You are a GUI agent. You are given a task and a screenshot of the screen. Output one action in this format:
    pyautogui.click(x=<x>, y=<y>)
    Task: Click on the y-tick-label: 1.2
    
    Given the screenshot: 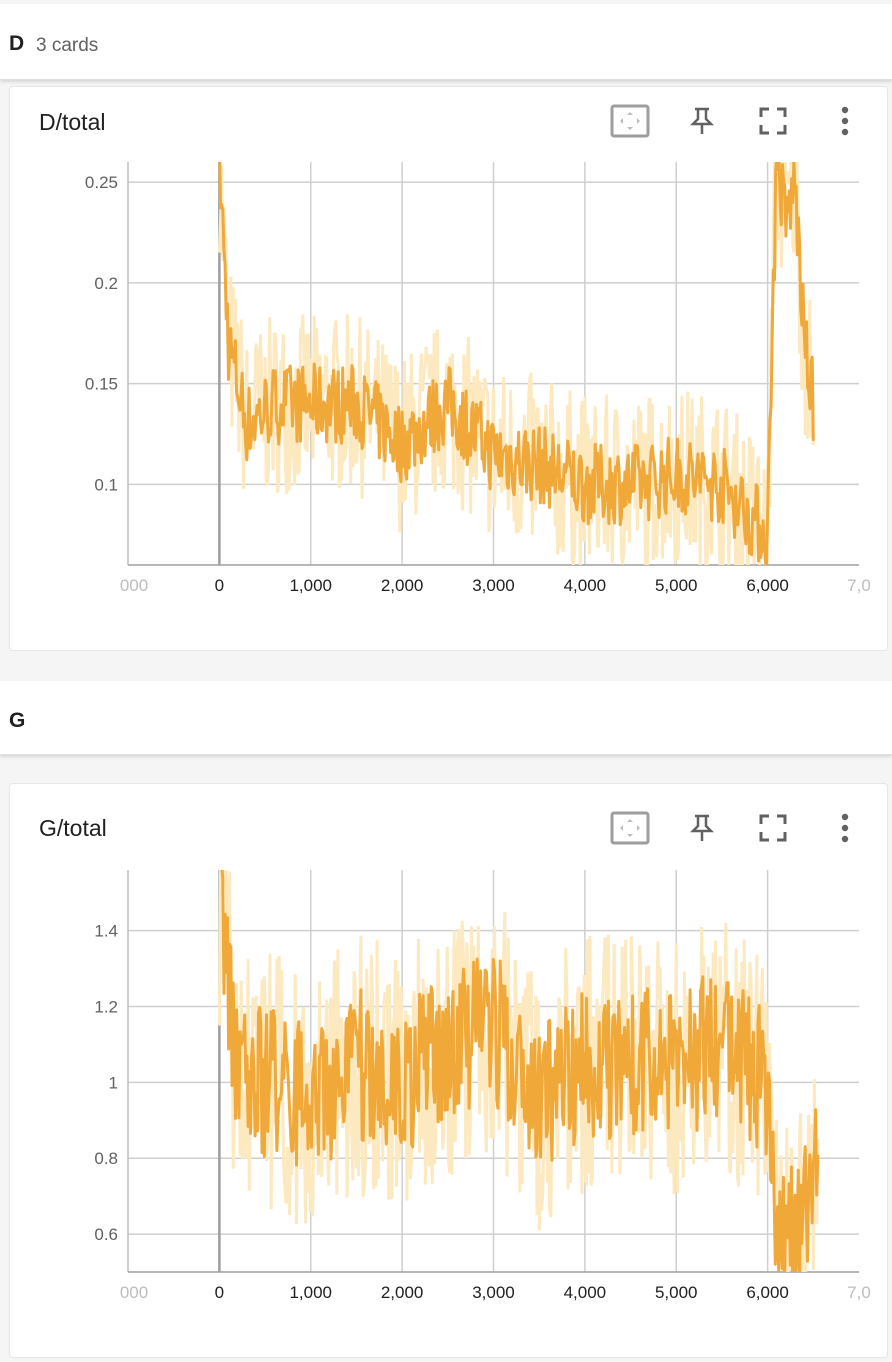 What is the action you would take?
    pyautogui.click(x=106, y=1007)
    